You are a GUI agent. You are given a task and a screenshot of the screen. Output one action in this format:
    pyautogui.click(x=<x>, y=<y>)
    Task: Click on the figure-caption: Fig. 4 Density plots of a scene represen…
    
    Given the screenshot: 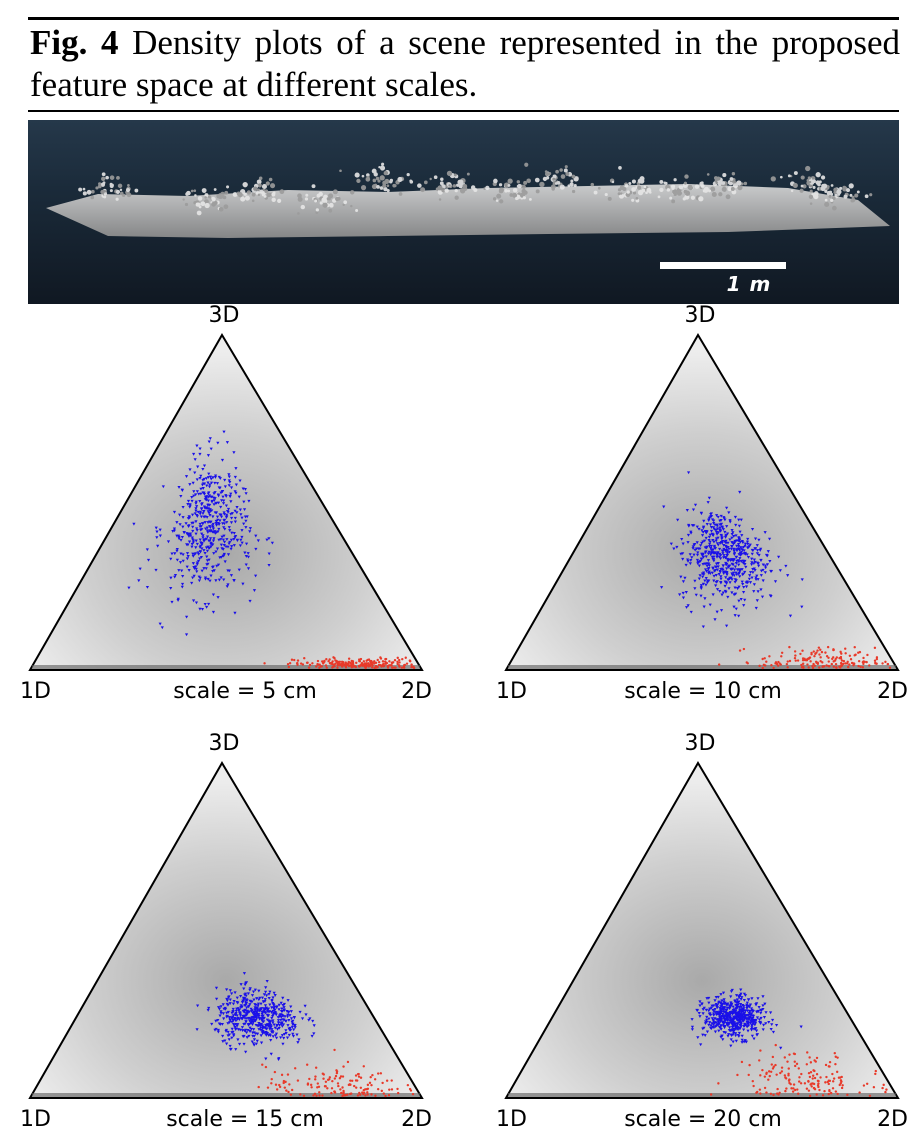 What is the action you would take?
    pyautogui.click(x=465, y=64)
    